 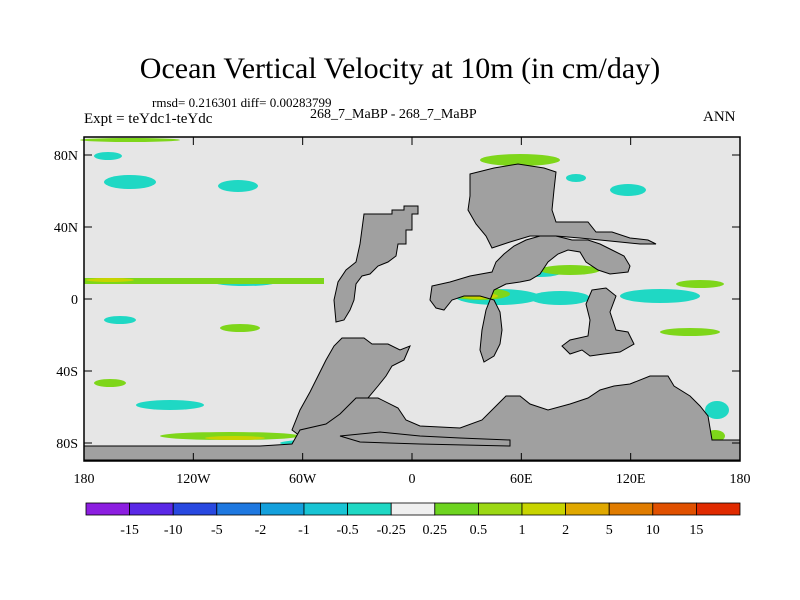 What do you see at coordinates (217, 530) in the screenshot?
I see `colorbar-label: -5` at bounding box center [217, 530].